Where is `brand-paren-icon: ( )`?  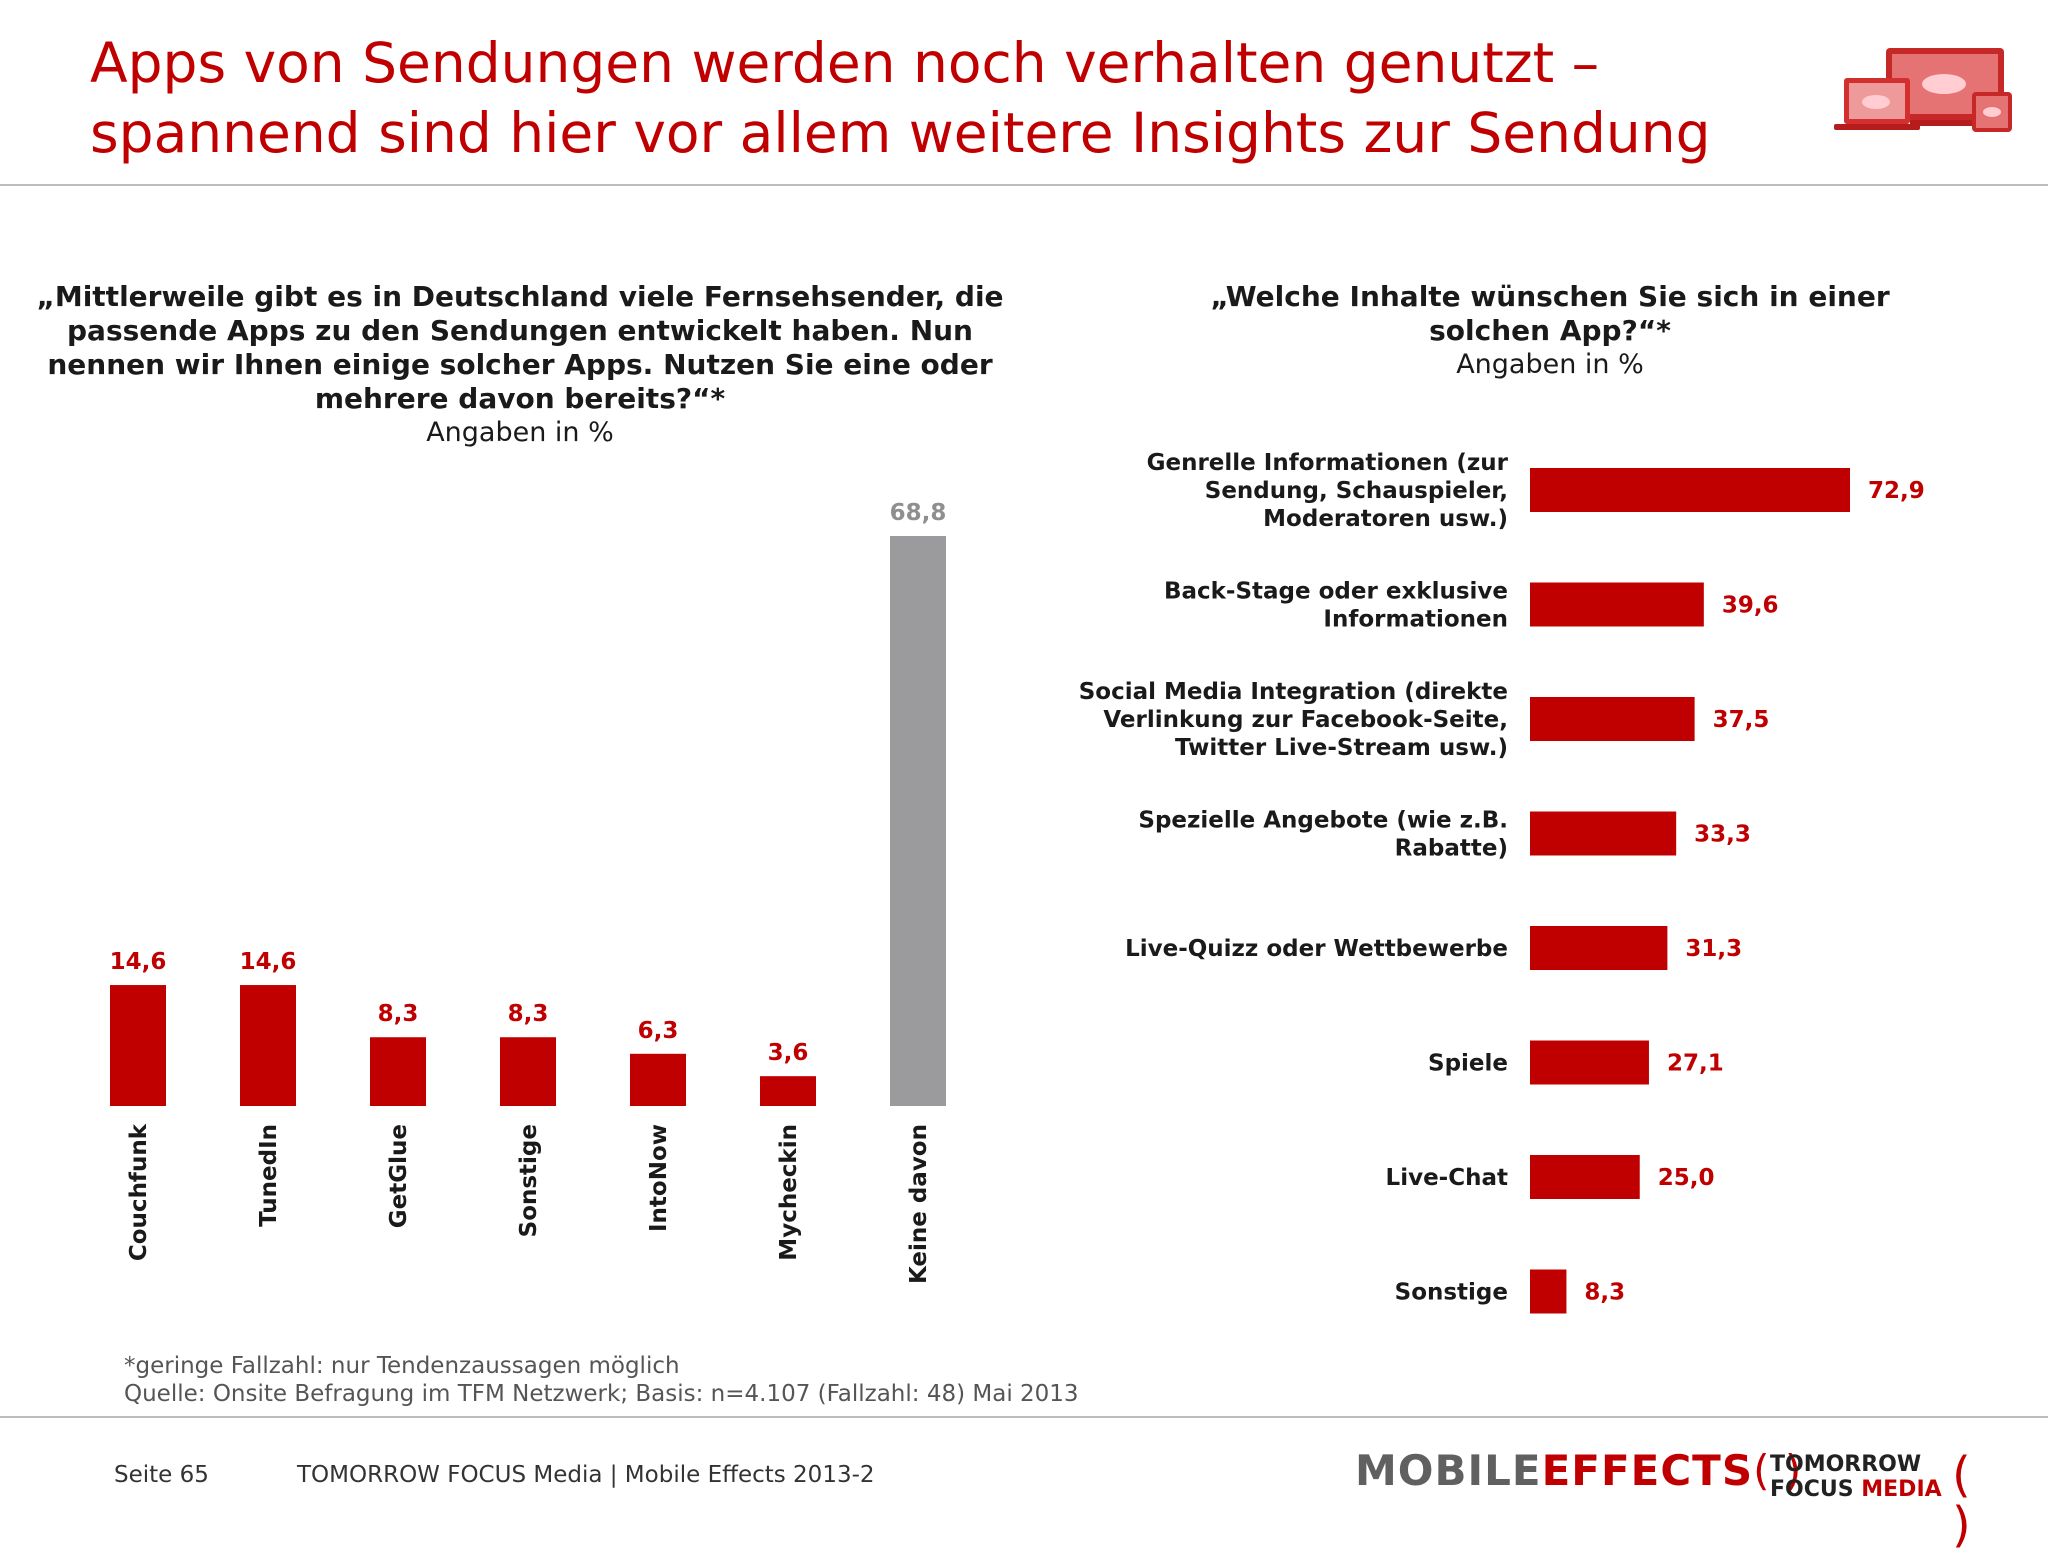
brand-paren-icon: ( ) is located at coordinates (1778, 1470).